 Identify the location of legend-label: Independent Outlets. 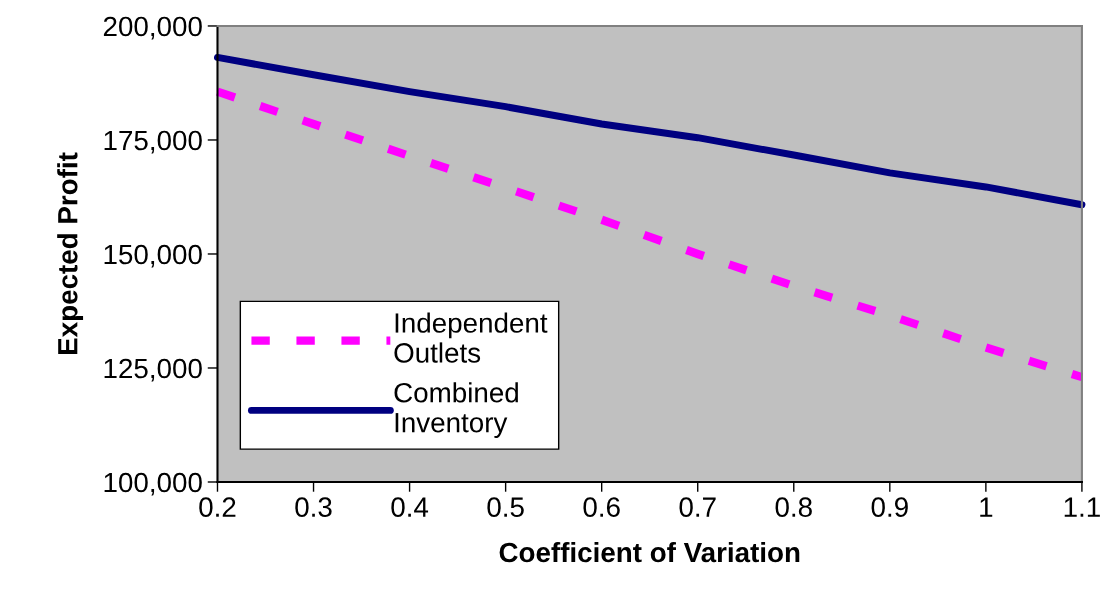
(471, 337).